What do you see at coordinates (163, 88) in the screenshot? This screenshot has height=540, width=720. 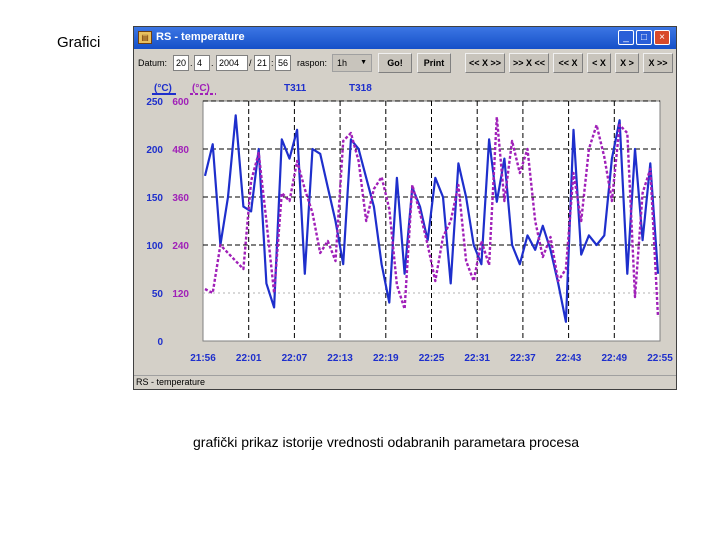 I see `unit-header-left: (°C)` at bounding box center [163, 88].